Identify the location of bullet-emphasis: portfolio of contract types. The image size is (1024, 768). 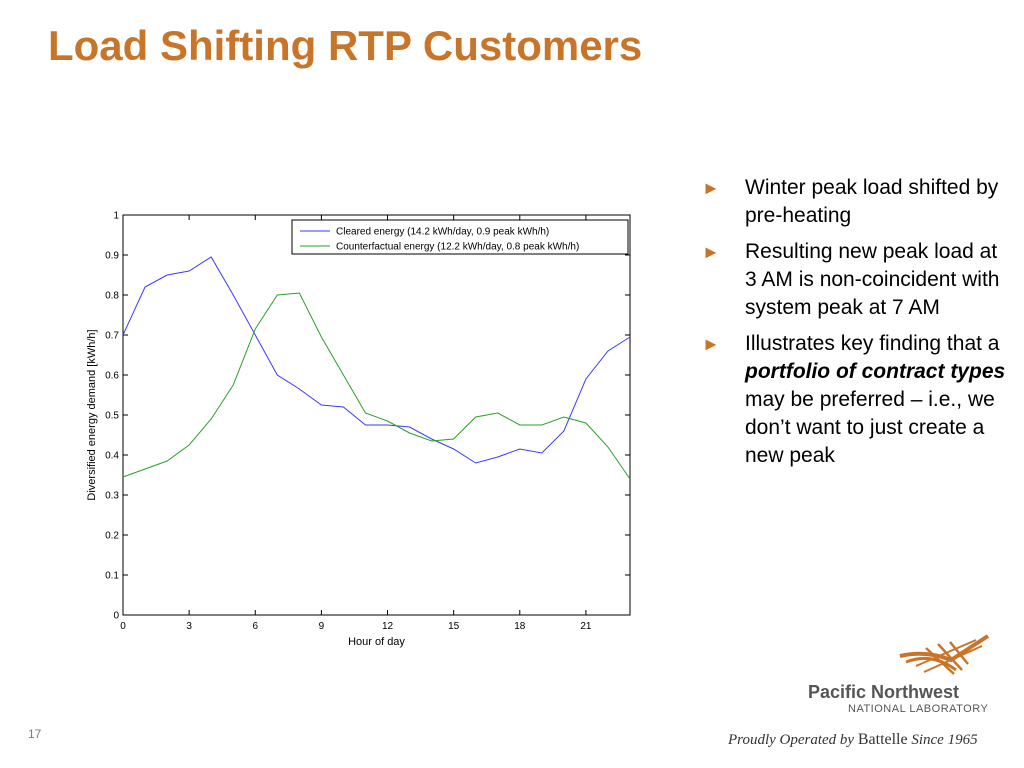
(875, 371).